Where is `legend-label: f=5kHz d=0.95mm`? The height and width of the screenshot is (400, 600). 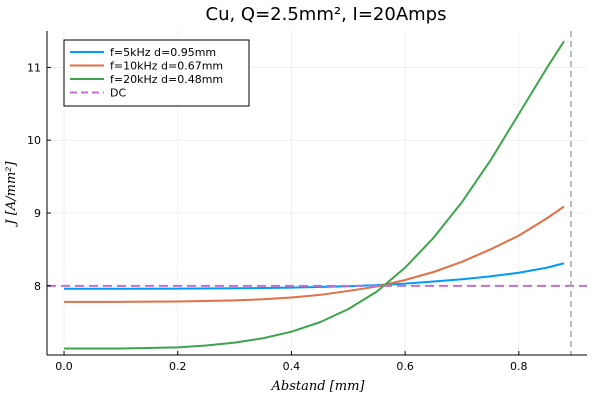 legend-label: f=5kHz d=0.95mm is located at coordinates (163, 52).